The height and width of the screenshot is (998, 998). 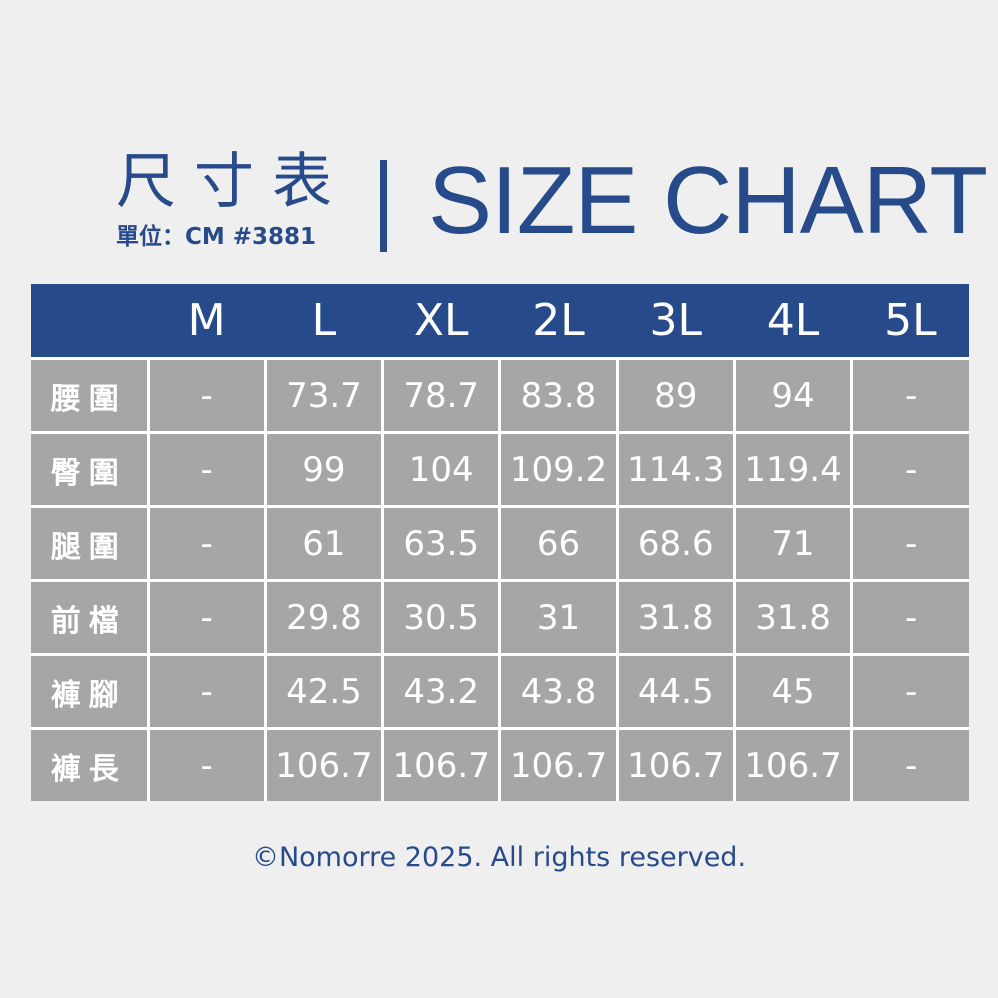 I want to click on table-row: 褲長 -106.7 106.7 106.7 106.7 106.7-, so click(x=500, y=764).